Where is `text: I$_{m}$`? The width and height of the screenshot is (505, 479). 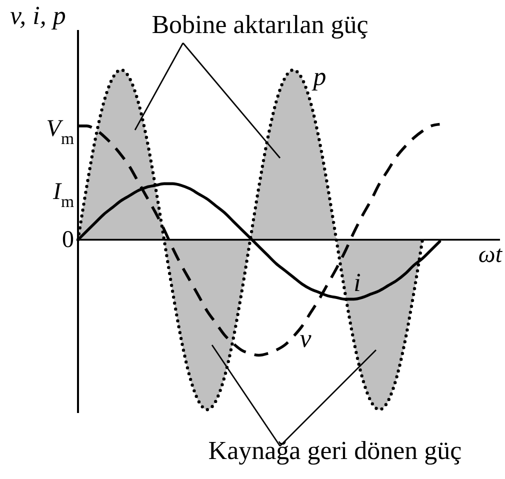
text: I$_{m}$ is located at coordinates (63, 195).